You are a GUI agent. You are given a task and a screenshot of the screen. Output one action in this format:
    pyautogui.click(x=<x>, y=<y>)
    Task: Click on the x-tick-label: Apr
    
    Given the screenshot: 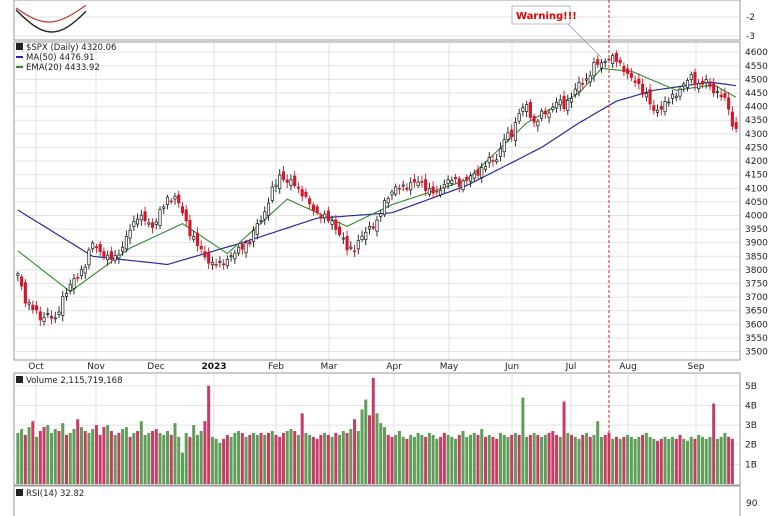 What is the action you would take?
    pyautogui.click(x=394, y=367)
    